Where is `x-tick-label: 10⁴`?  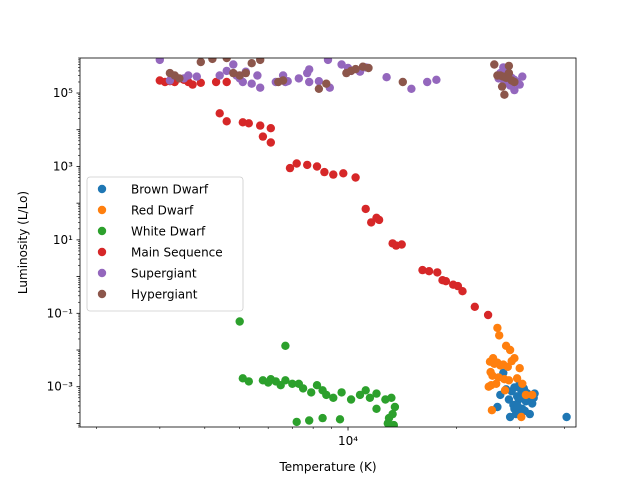
x-tick-label: 10⁴ is located at coordinates (348, 441).